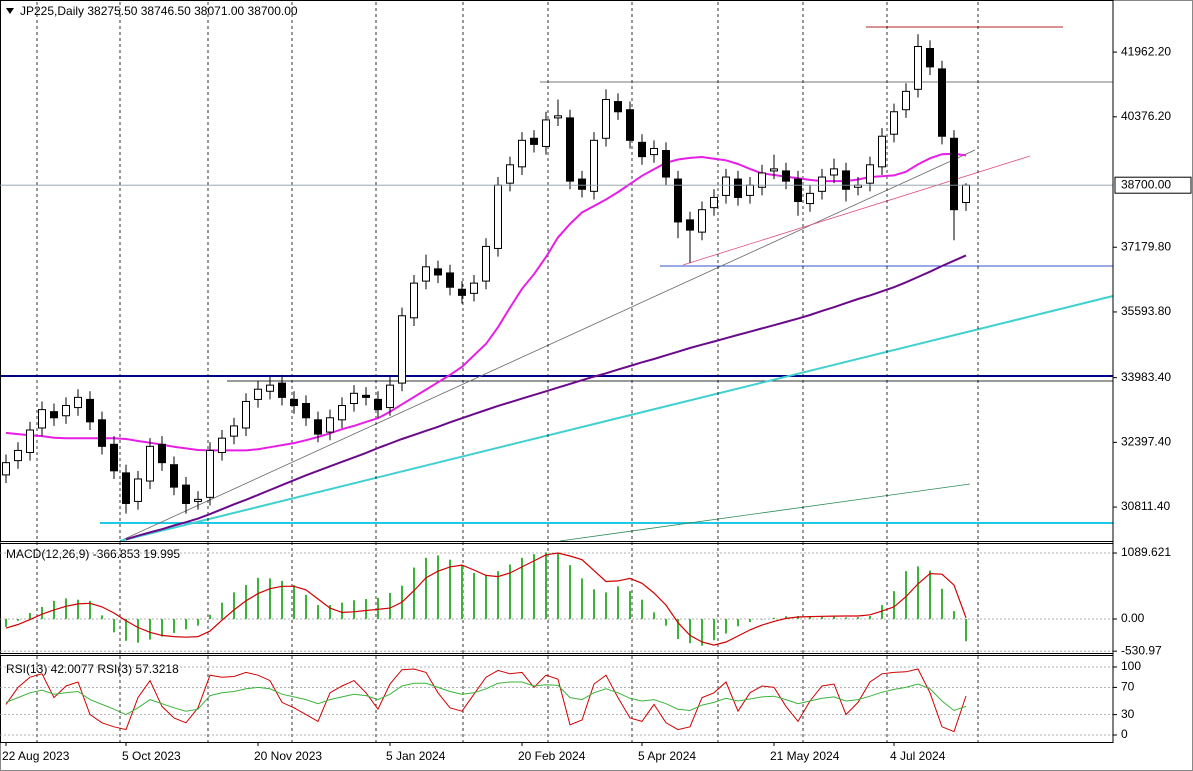 The width and height of the screenshot is (1193, 771). Describe the element at coordinates (856, 210) in the screenshot. I see `trend-line` at that location.